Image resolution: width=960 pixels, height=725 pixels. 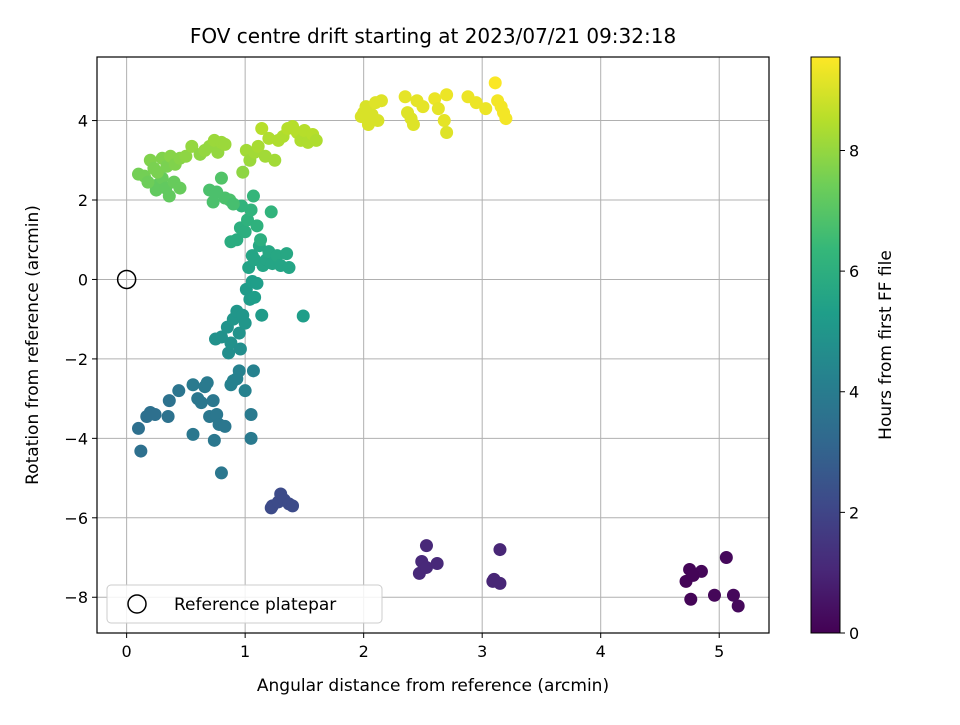 What do you see at coordinates (854, 150) in the screenshot?
I see `colorbar-tick-label: 8` at bounding box center [854, 150].